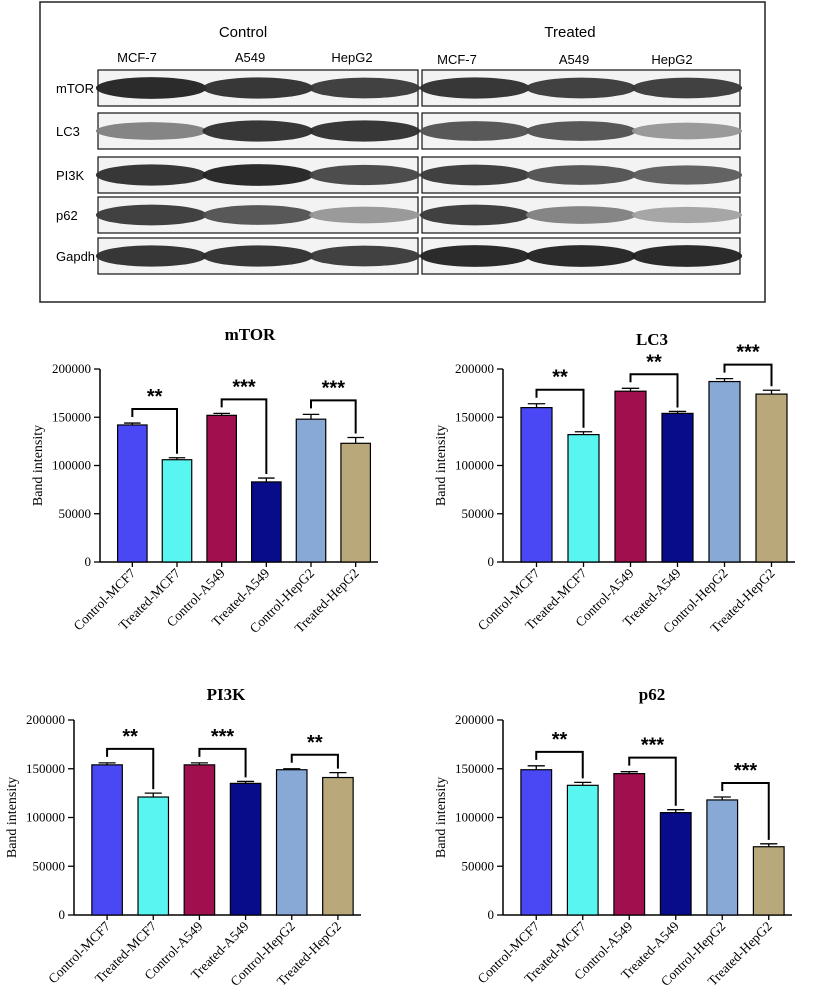  Describe the element at coordinates (75, 256) in the screenshot. I see `blot-row-label: Gapdh` at that location.